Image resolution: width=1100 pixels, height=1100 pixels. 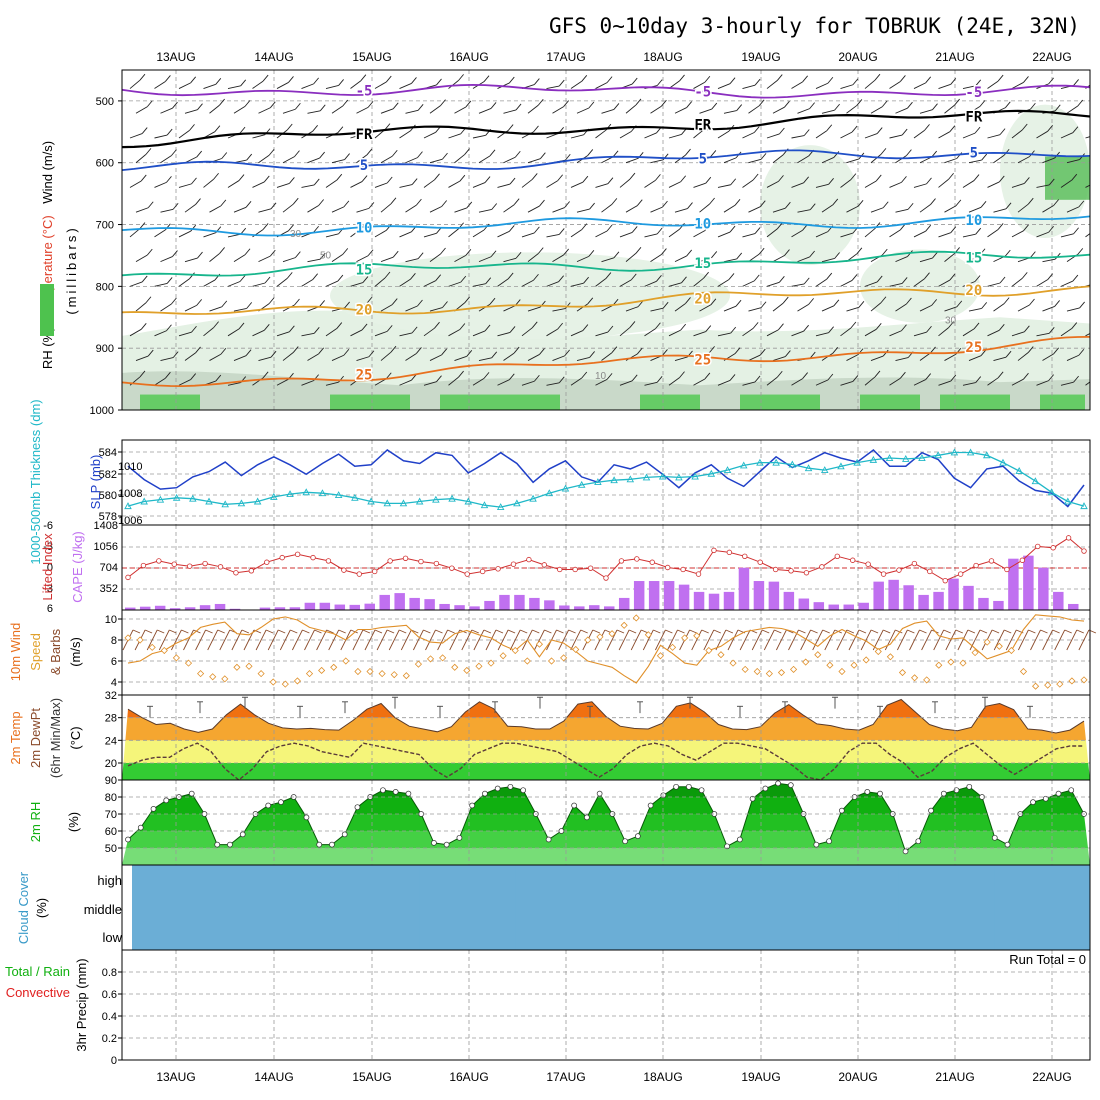 What do you see at coordinates (55, 651) in the screenshot?
I see `barbs-axis-label: & Barbs` at bounding box center [55, 651].